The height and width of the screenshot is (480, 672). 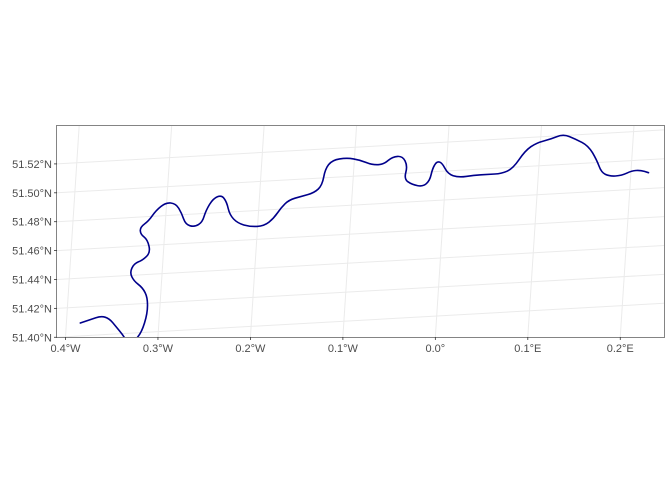 What do you see at coordinates (32, 223) in the screenshot?
I see `y-tick-label: 51.48°N` at bounding box center [32, 223].